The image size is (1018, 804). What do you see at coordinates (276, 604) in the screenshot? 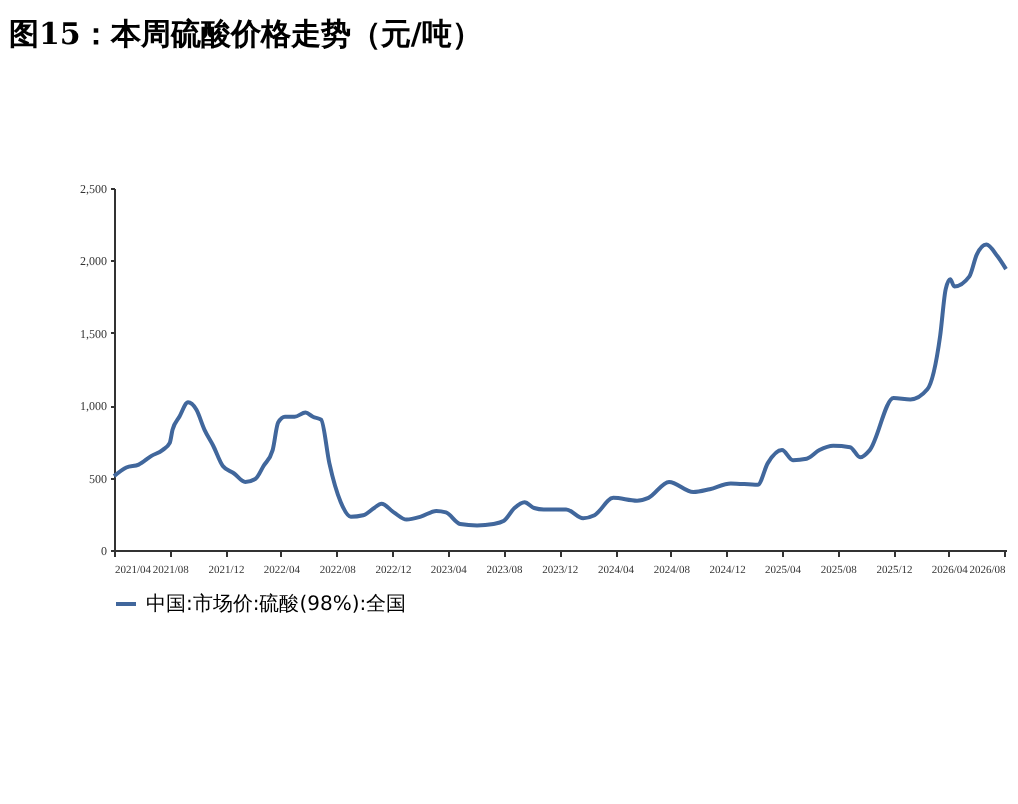
I see `legend-label: 中国:市场价:硫酸(98%):全国` at bounding box center [276, 604].